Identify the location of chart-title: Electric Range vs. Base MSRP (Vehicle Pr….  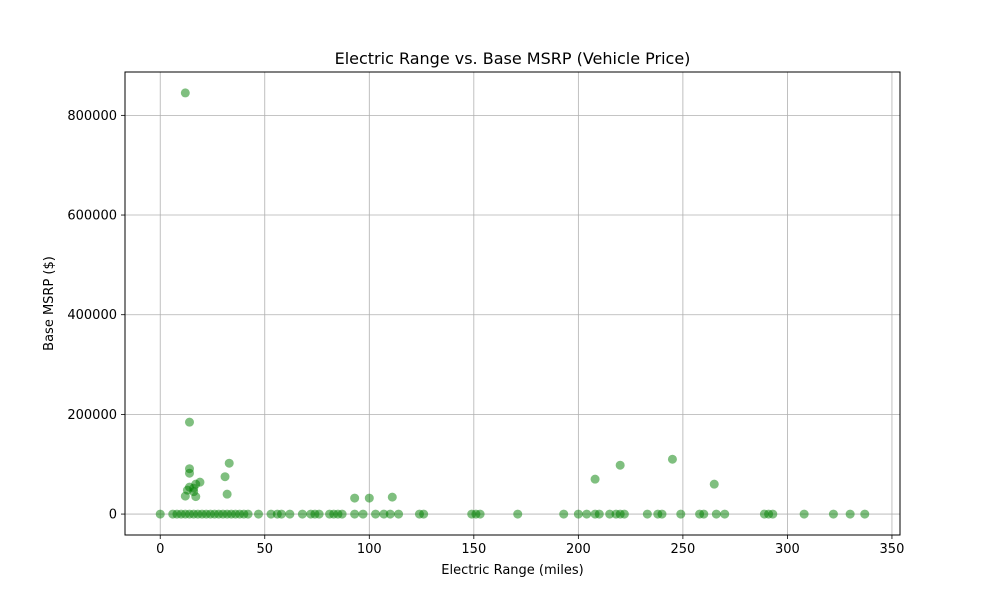
(513, 58).